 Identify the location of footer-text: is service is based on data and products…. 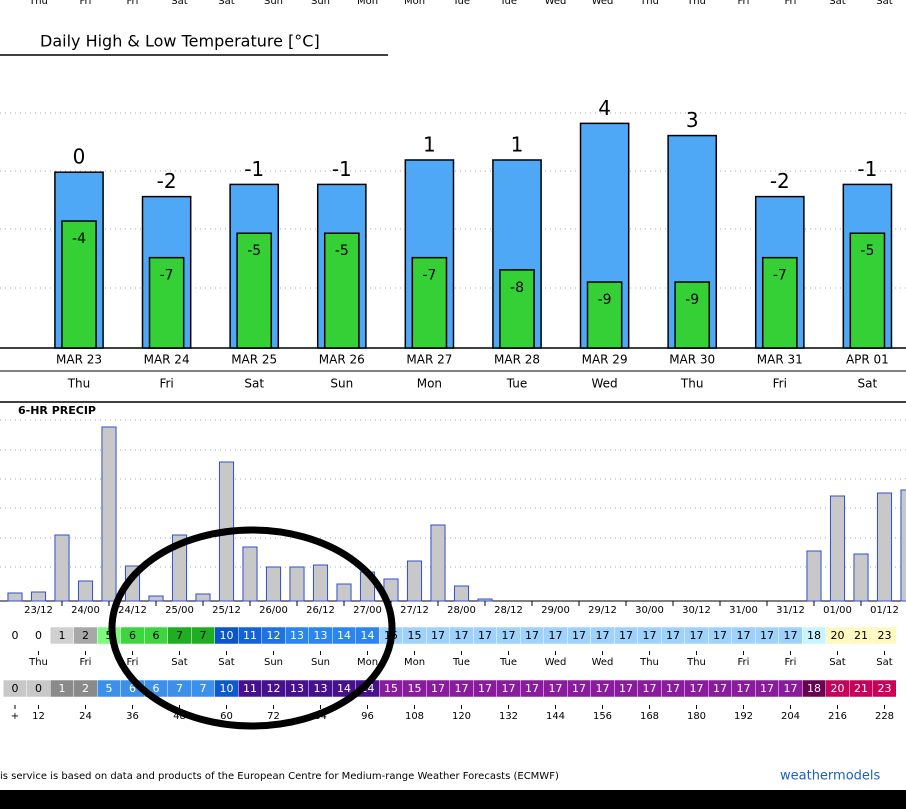
(279, 776).